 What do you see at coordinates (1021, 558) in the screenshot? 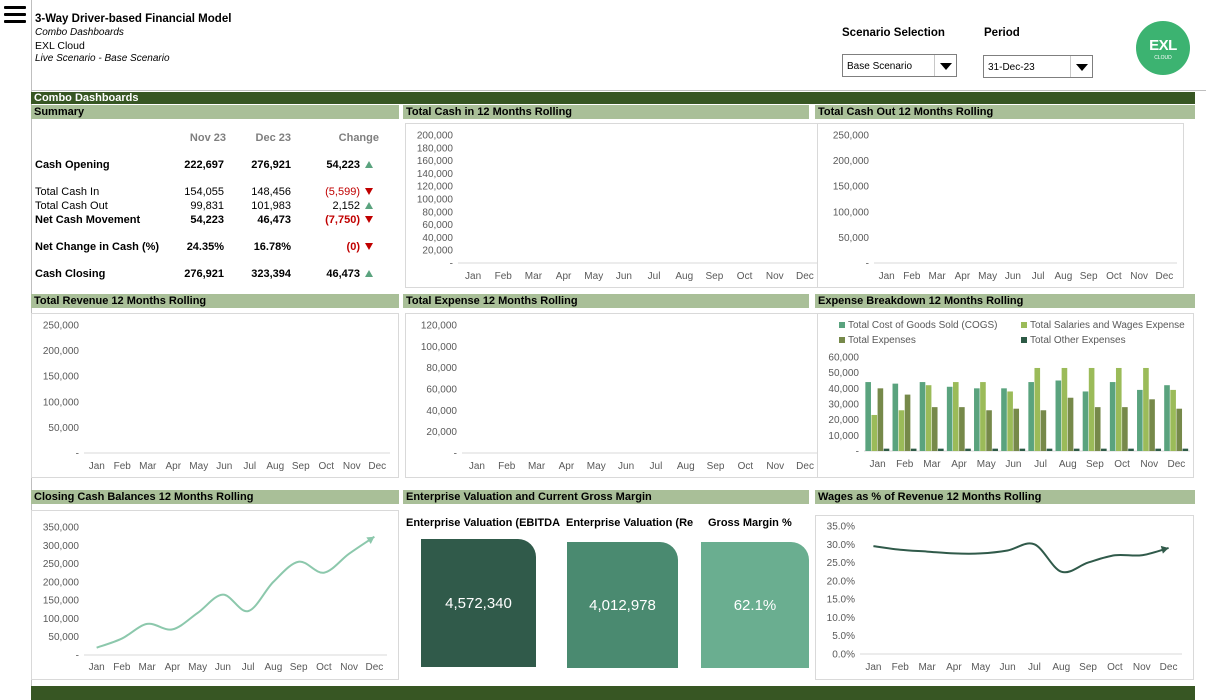
I see `series-line` at bounding box center [1021, 558].